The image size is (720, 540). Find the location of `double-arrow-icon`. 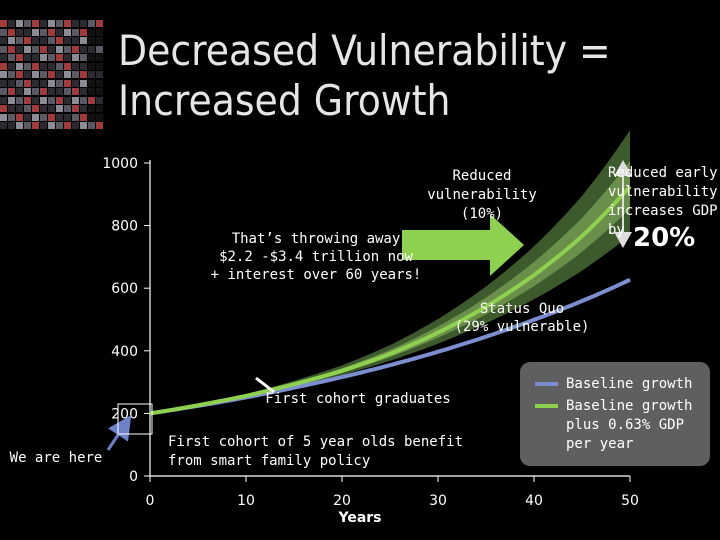

double-arrow-icon is located at coordinates (623, 204).